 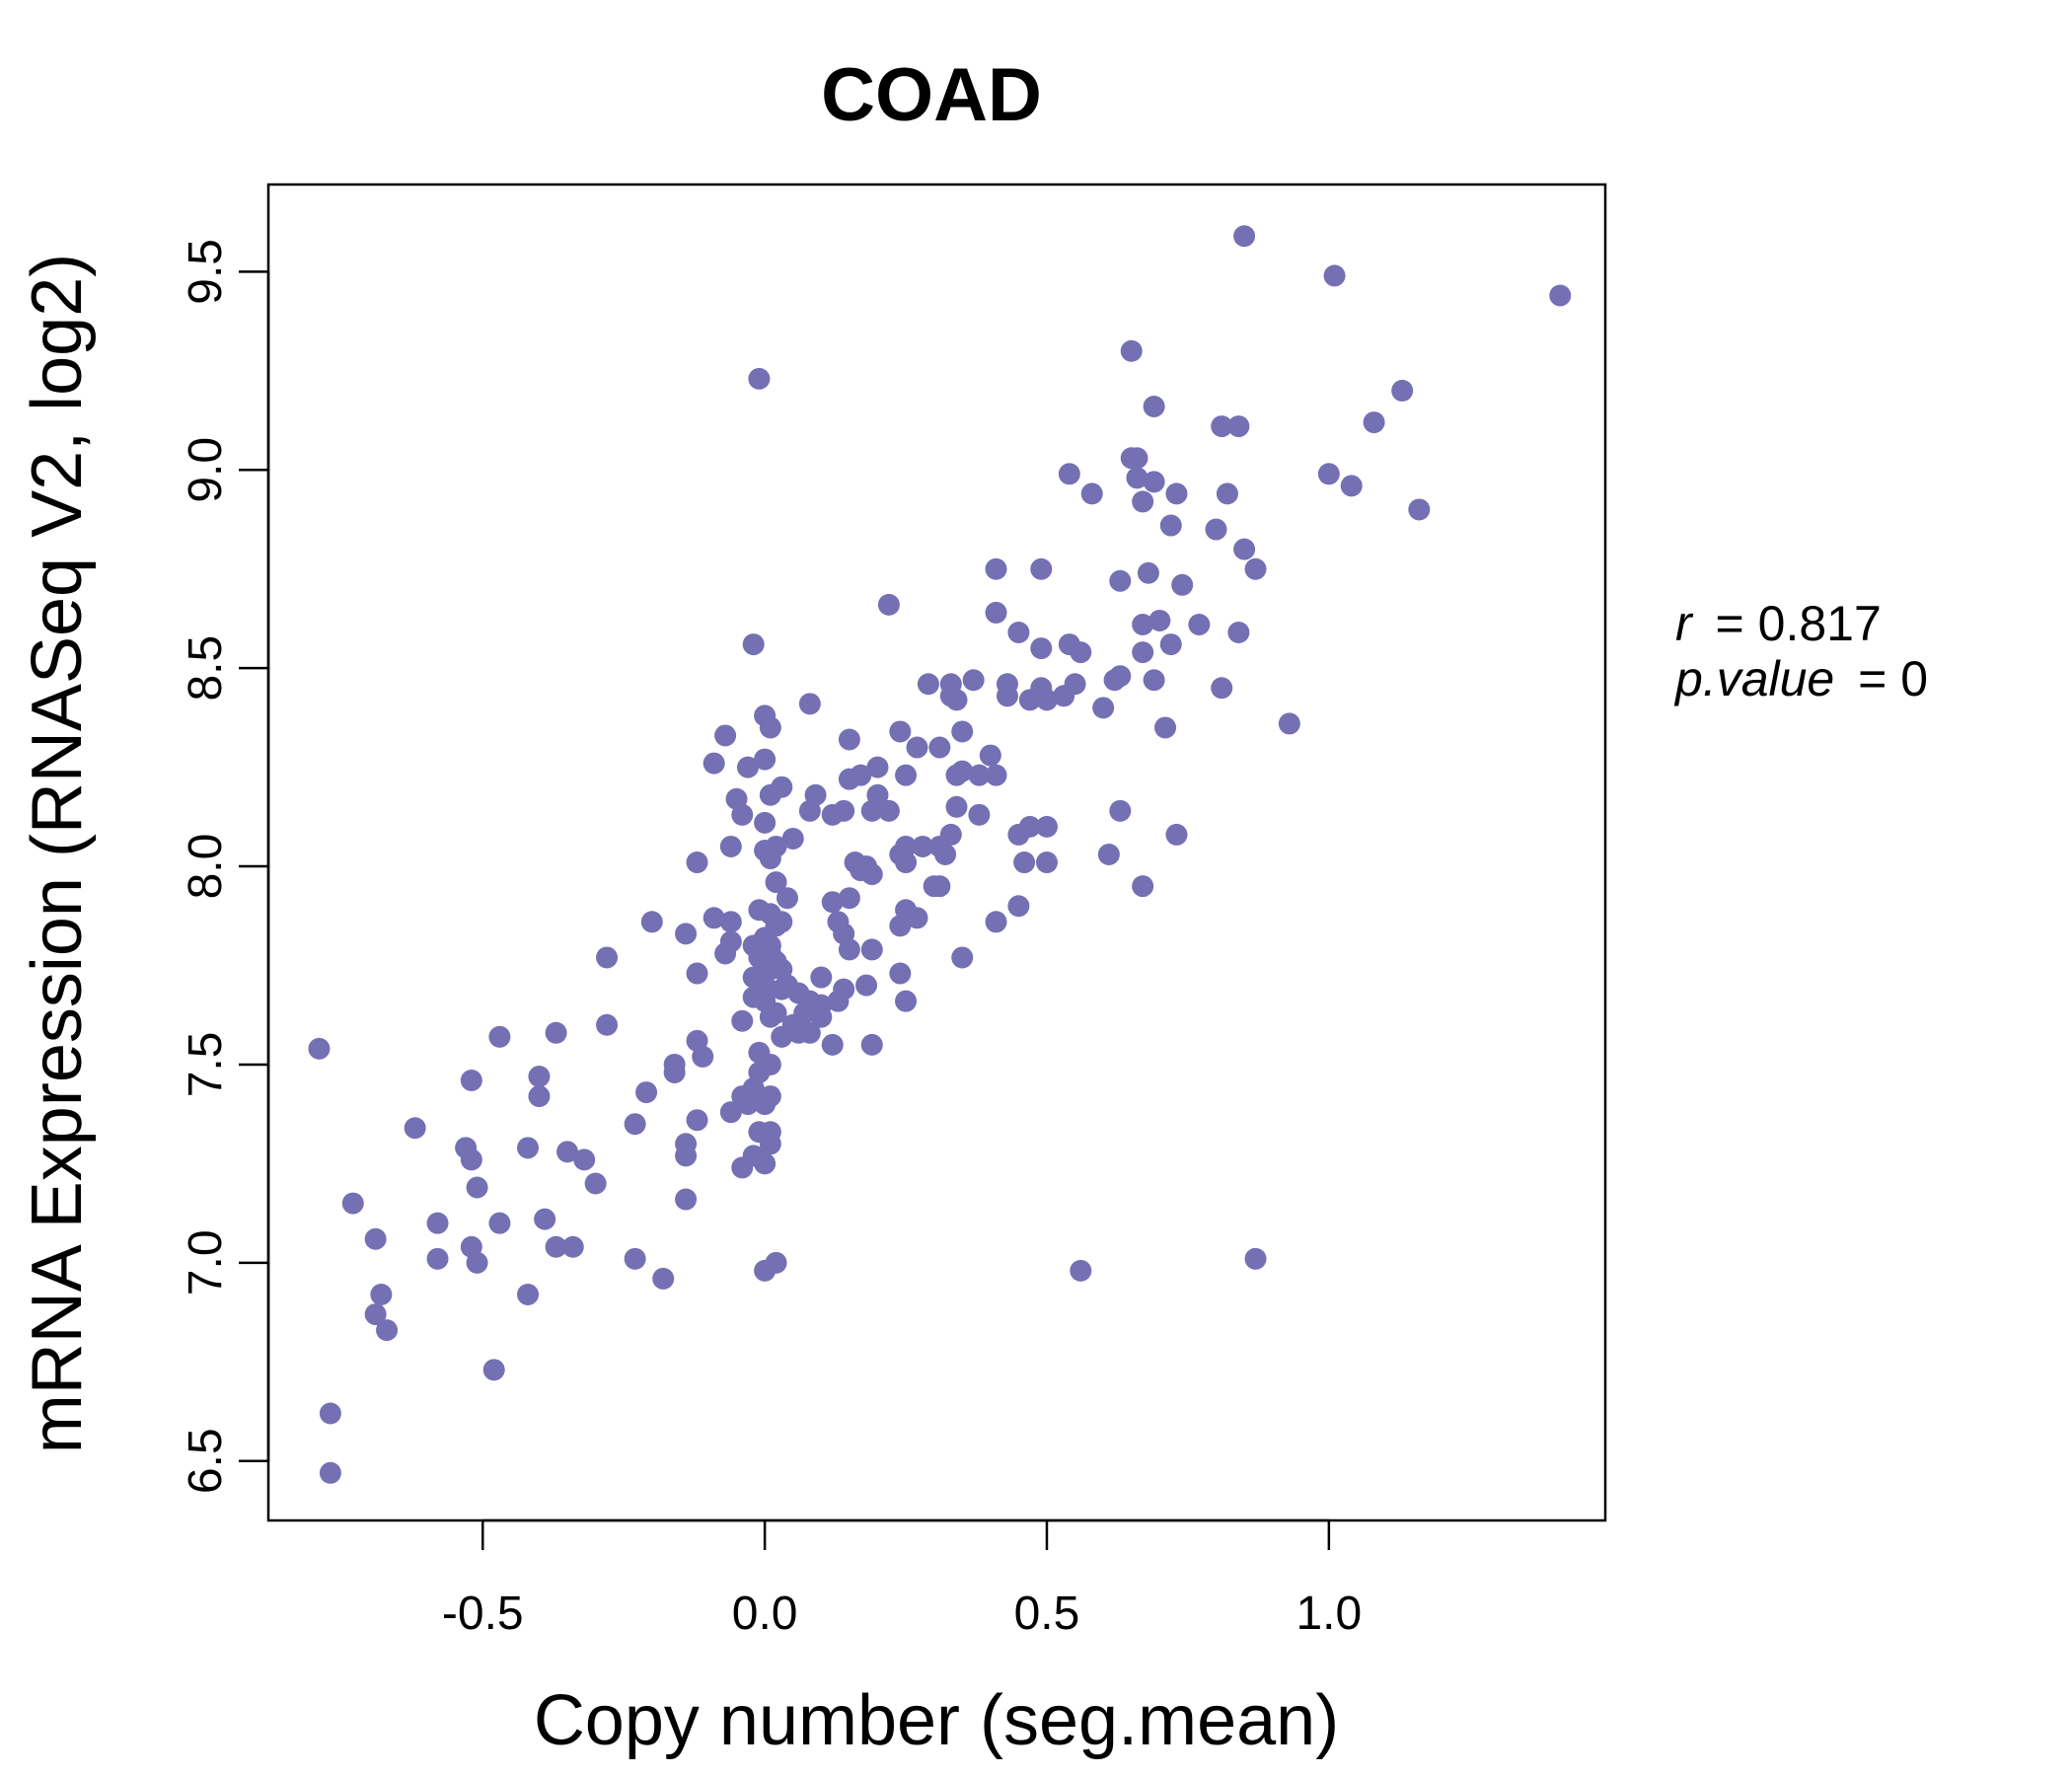 What do you see at coordinates (1754, 679) in the screenshot?
I see `p-label: p.value` at bounding box center [1754, 679].